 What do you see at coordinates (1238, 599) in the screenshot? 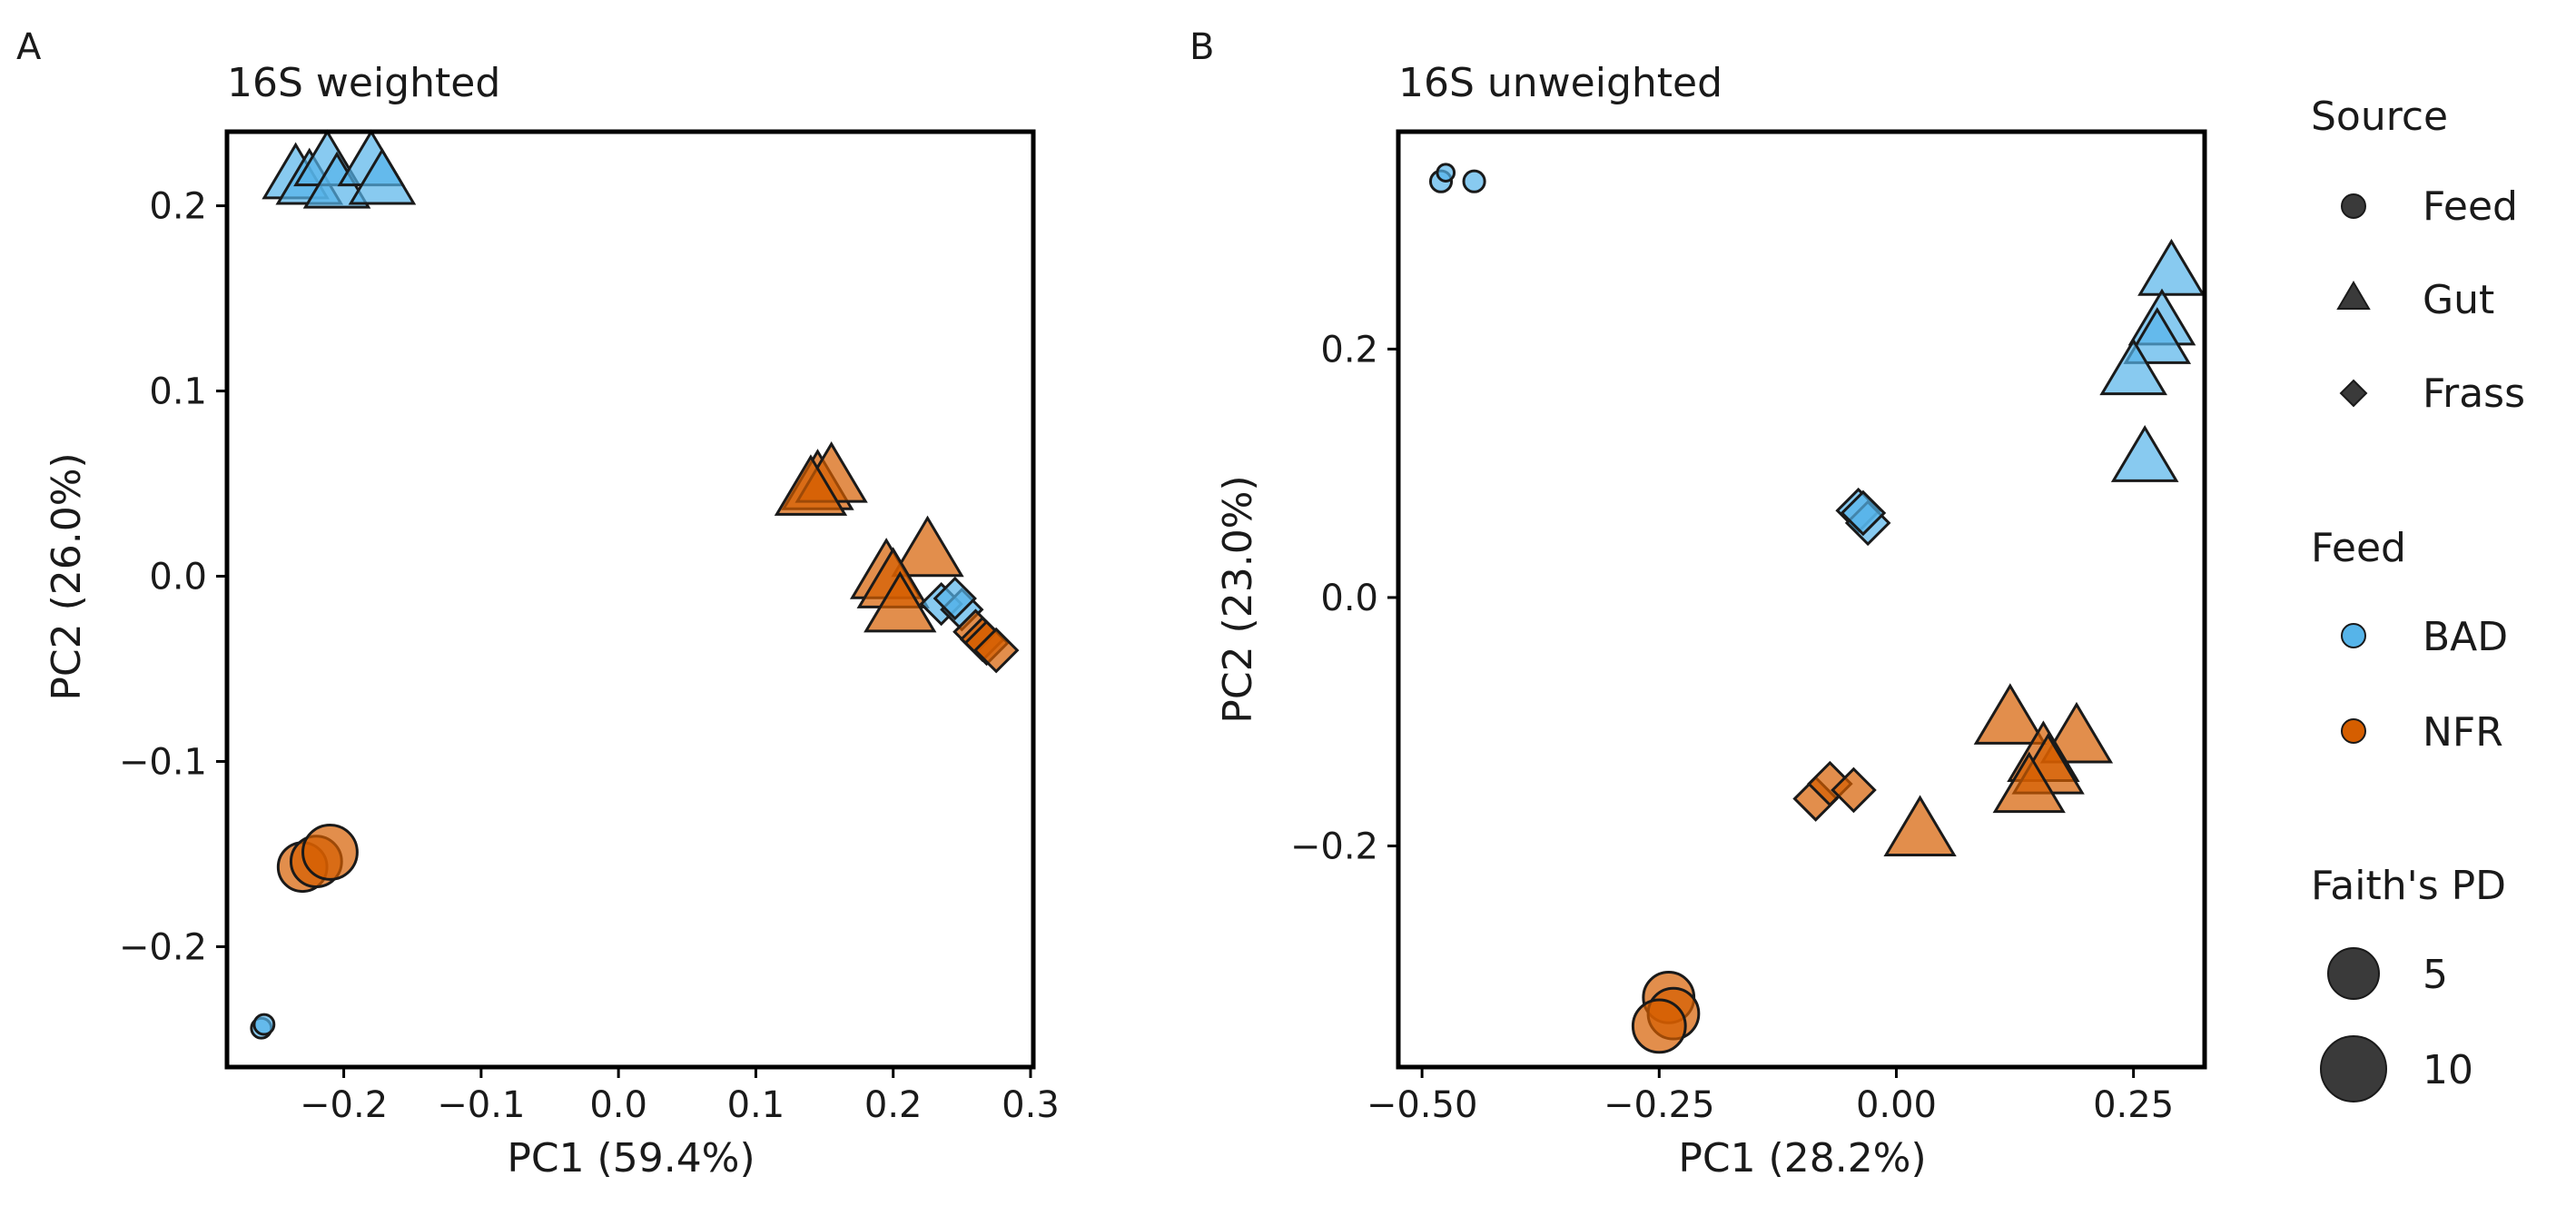
I see `panel-b-ylabel: PC2 (23.0%)` at bounding box center [1238, 599].